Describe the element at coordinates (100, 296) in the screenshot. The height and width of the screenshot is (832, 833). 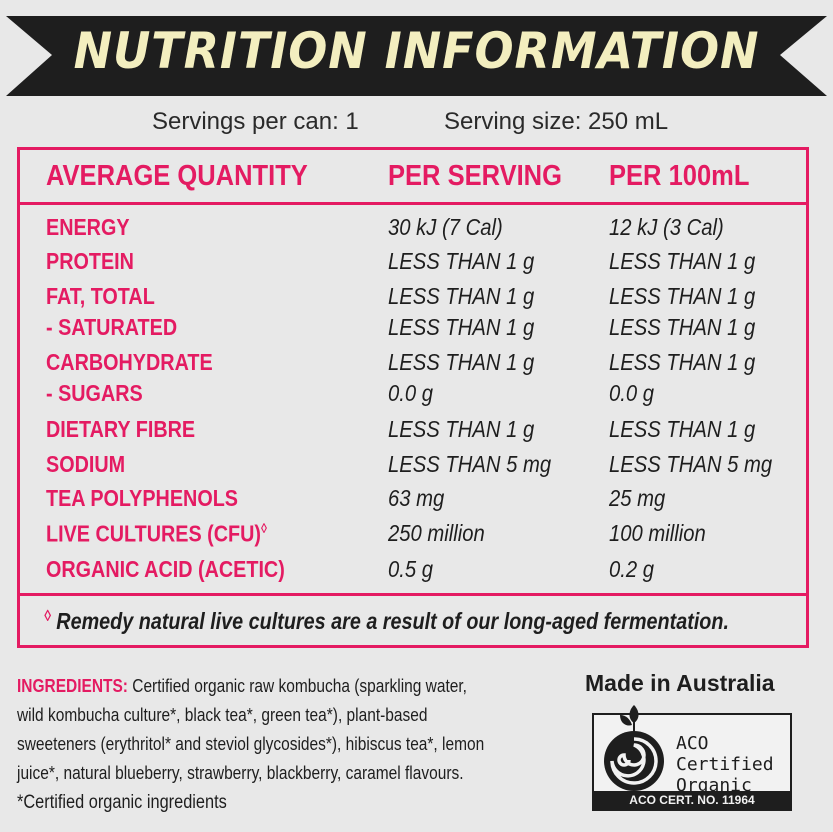
I see `nutrient-name: FAT, TOTAL` at that location.